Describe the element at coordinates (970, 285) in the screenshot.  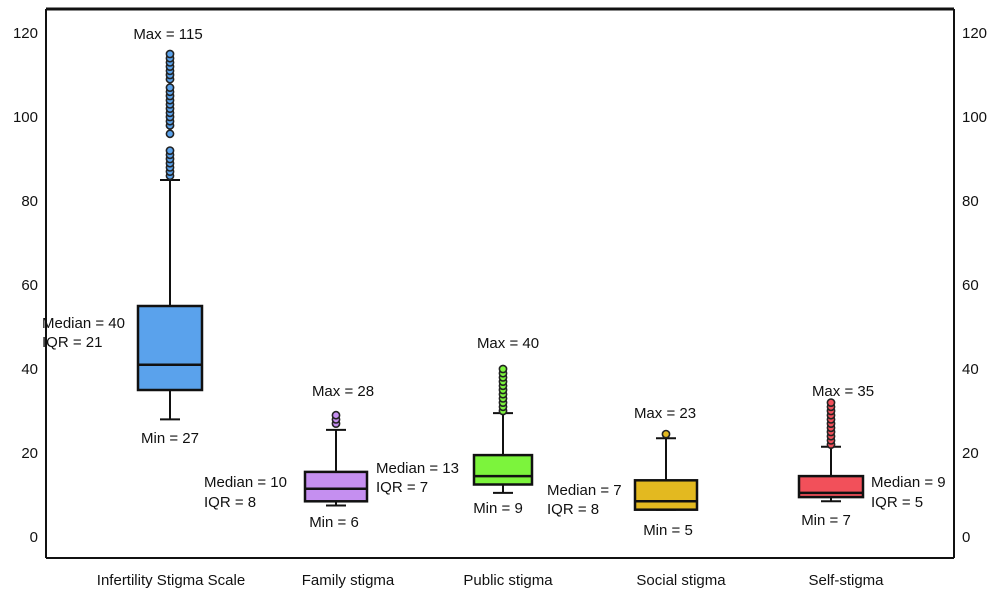
I see `y-tick-label-right: 60` at that location.